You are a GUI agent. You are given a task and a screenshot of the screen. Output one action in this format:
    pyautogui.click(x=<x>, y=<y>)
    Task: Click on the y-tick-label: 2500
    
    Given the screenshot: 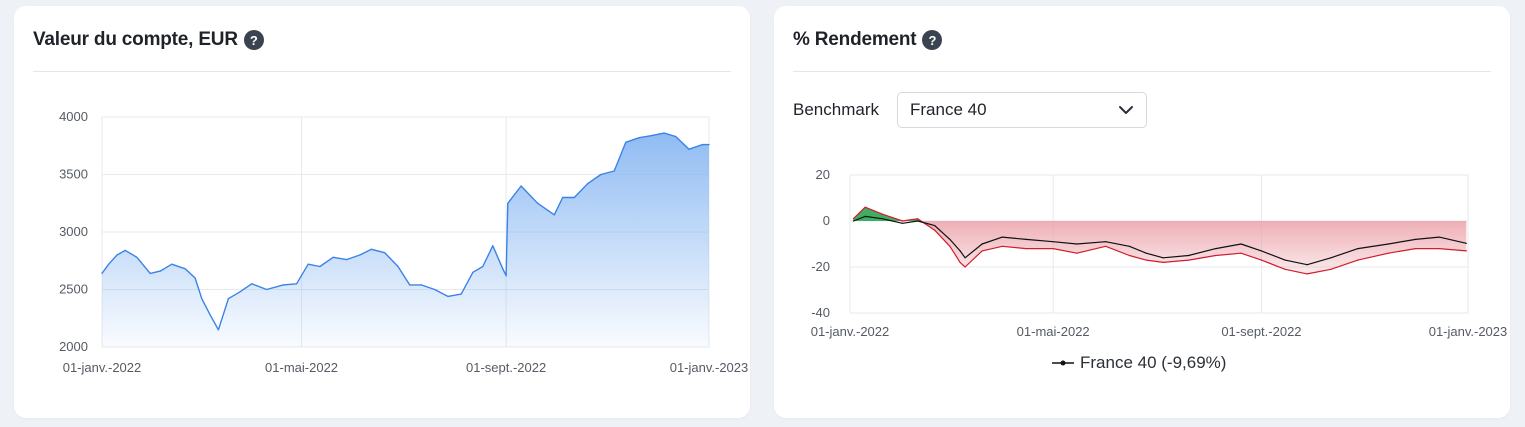 What is the action you would take?
    pyautogui.click(x=73, y=289)
    